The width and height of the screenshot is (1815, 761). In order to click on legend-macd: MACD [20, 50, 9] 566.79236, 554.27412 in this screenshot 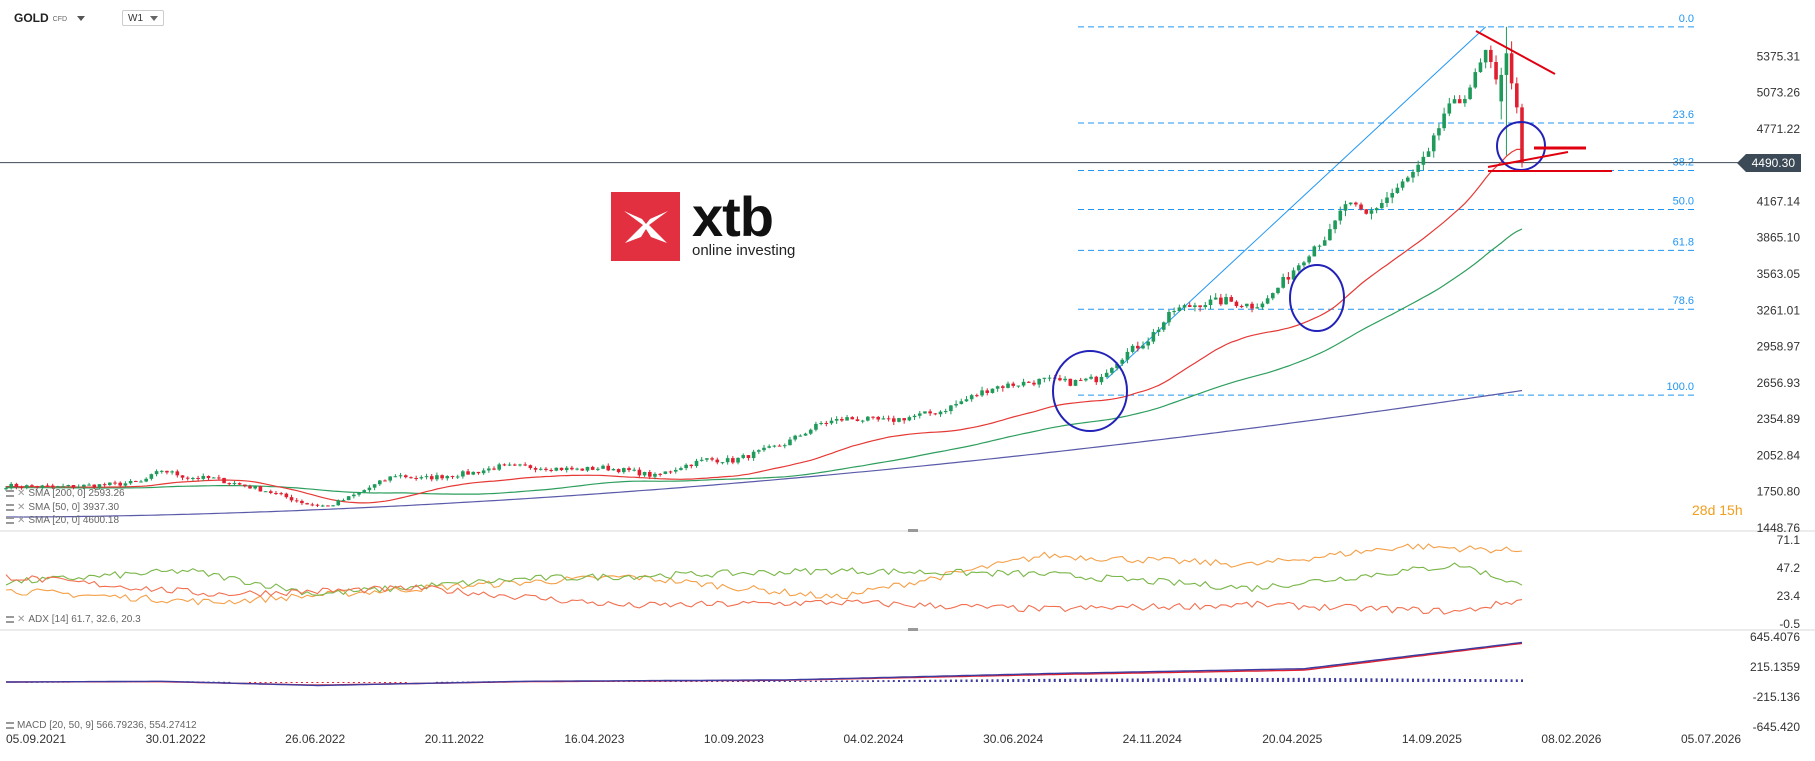, I will do `click(101, 725)`.